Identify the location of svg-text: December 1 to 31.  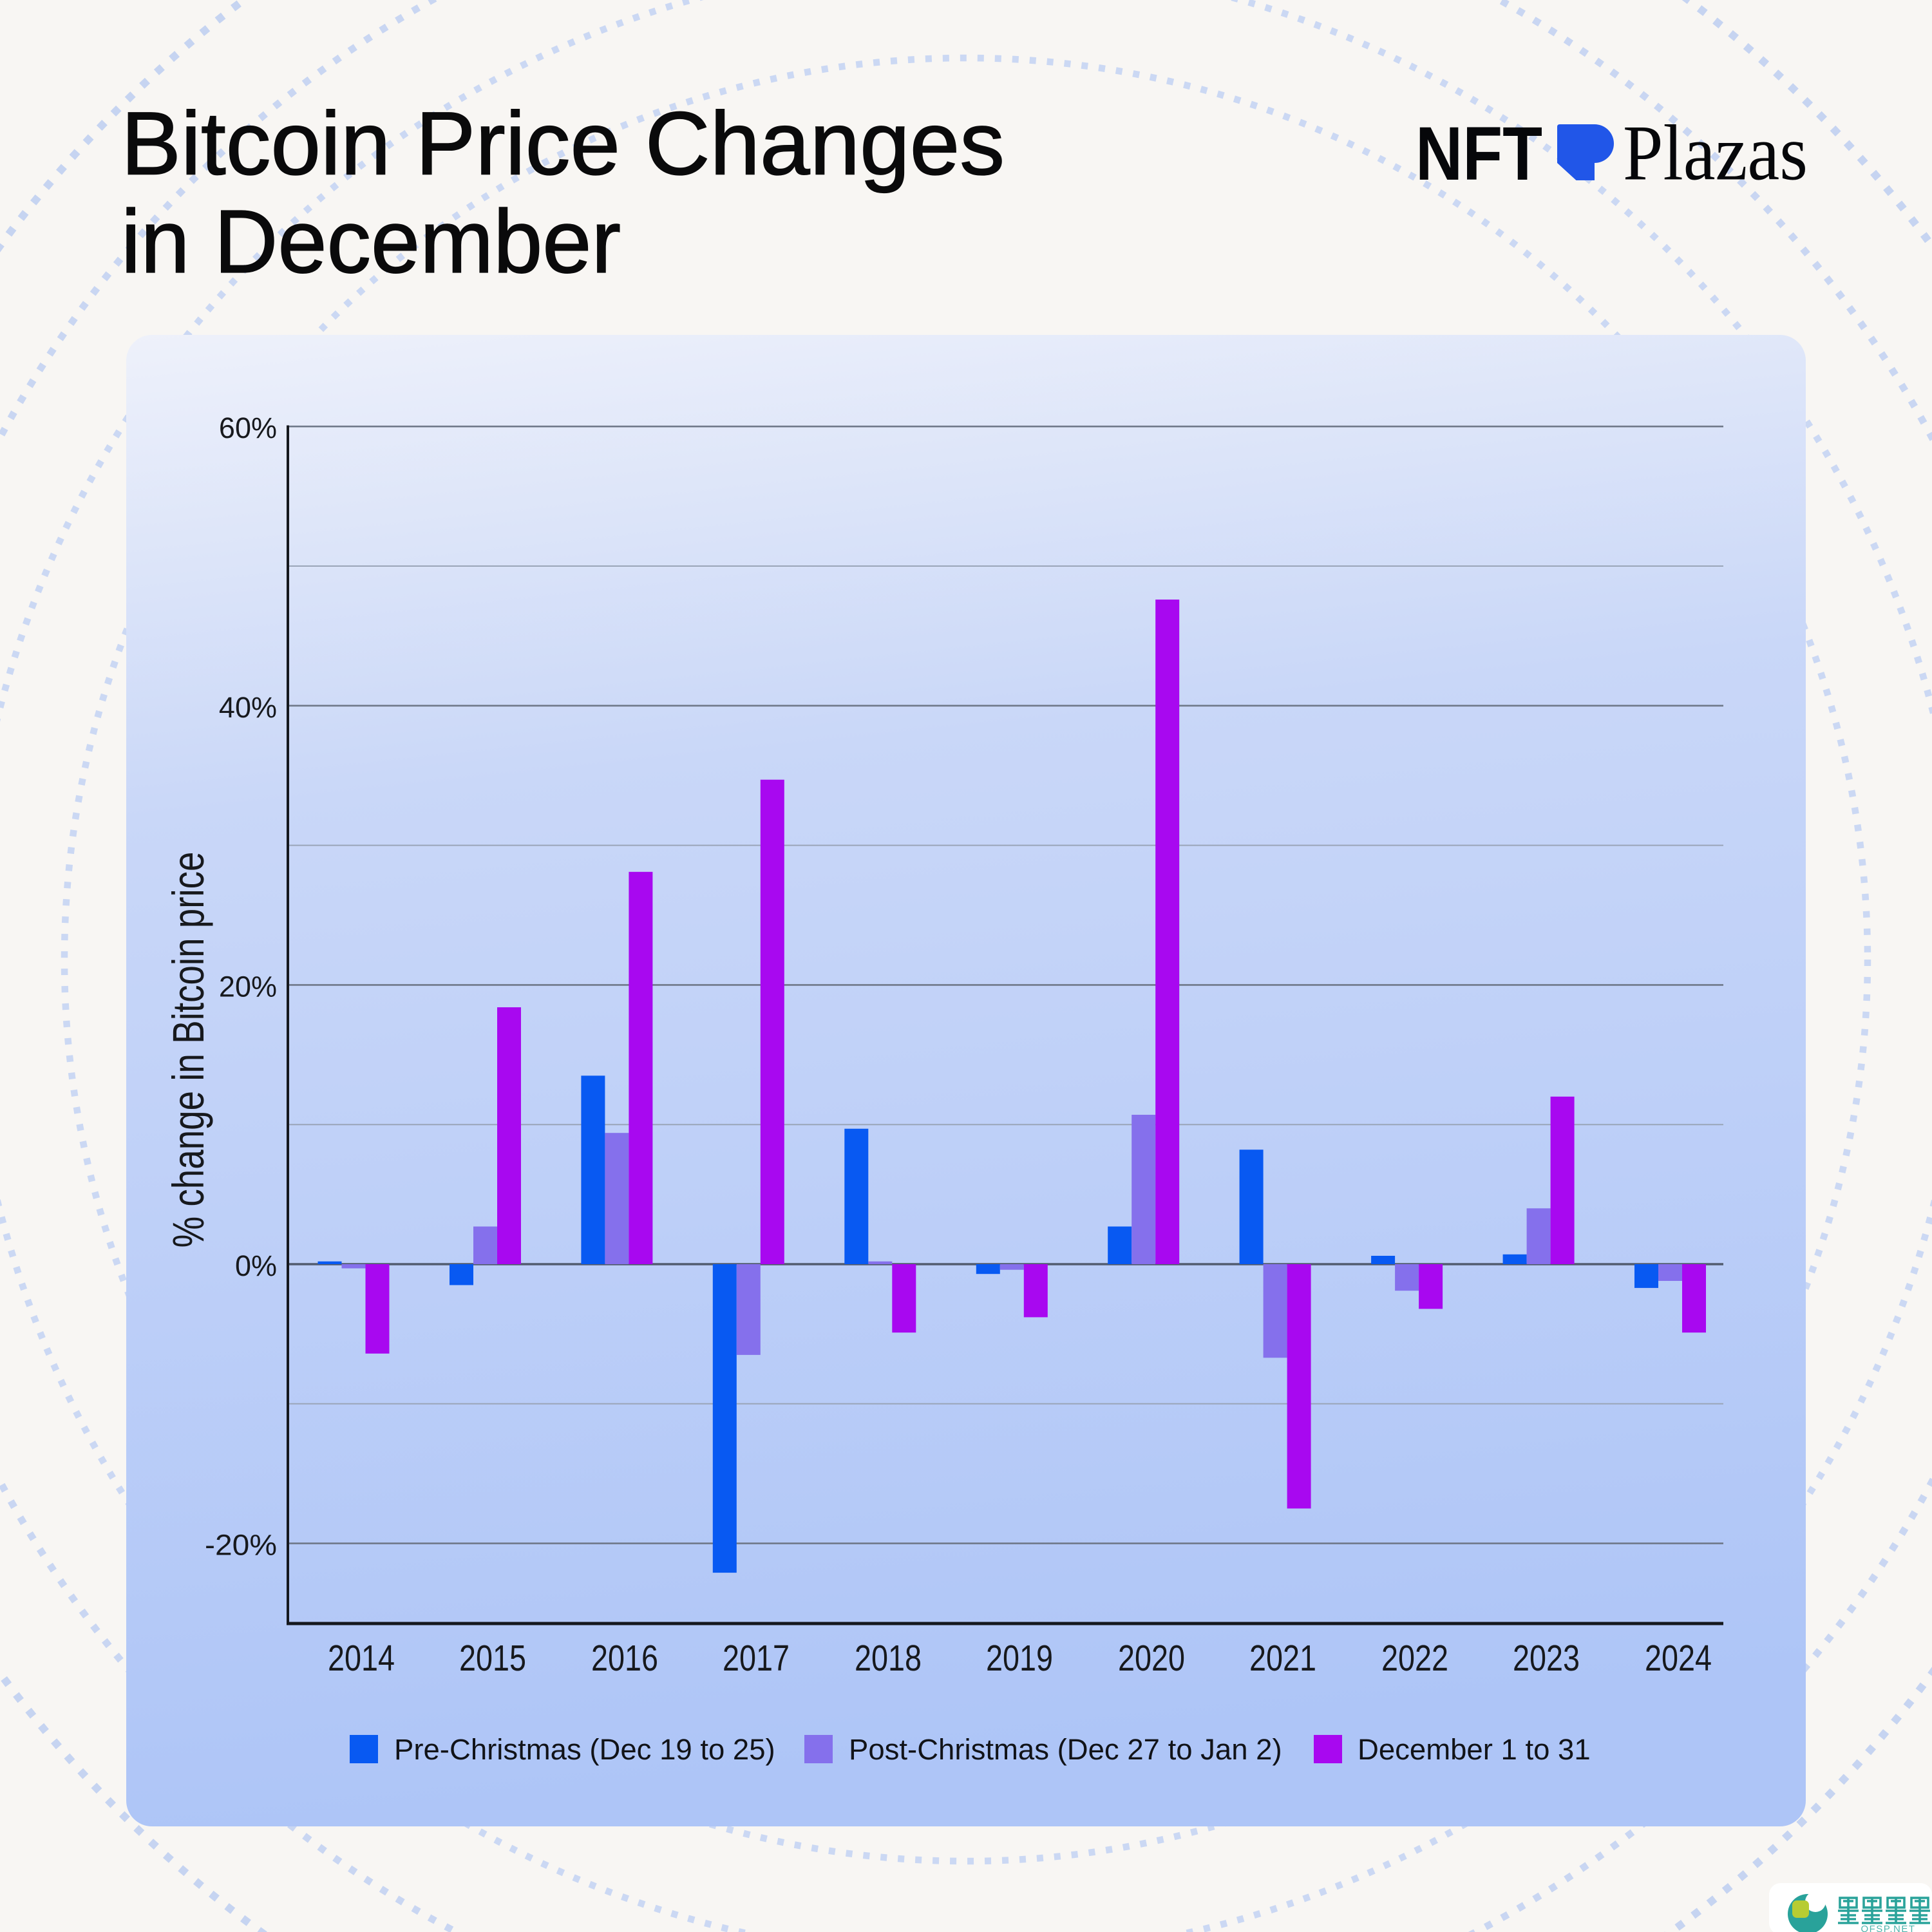
(1475, 1750).